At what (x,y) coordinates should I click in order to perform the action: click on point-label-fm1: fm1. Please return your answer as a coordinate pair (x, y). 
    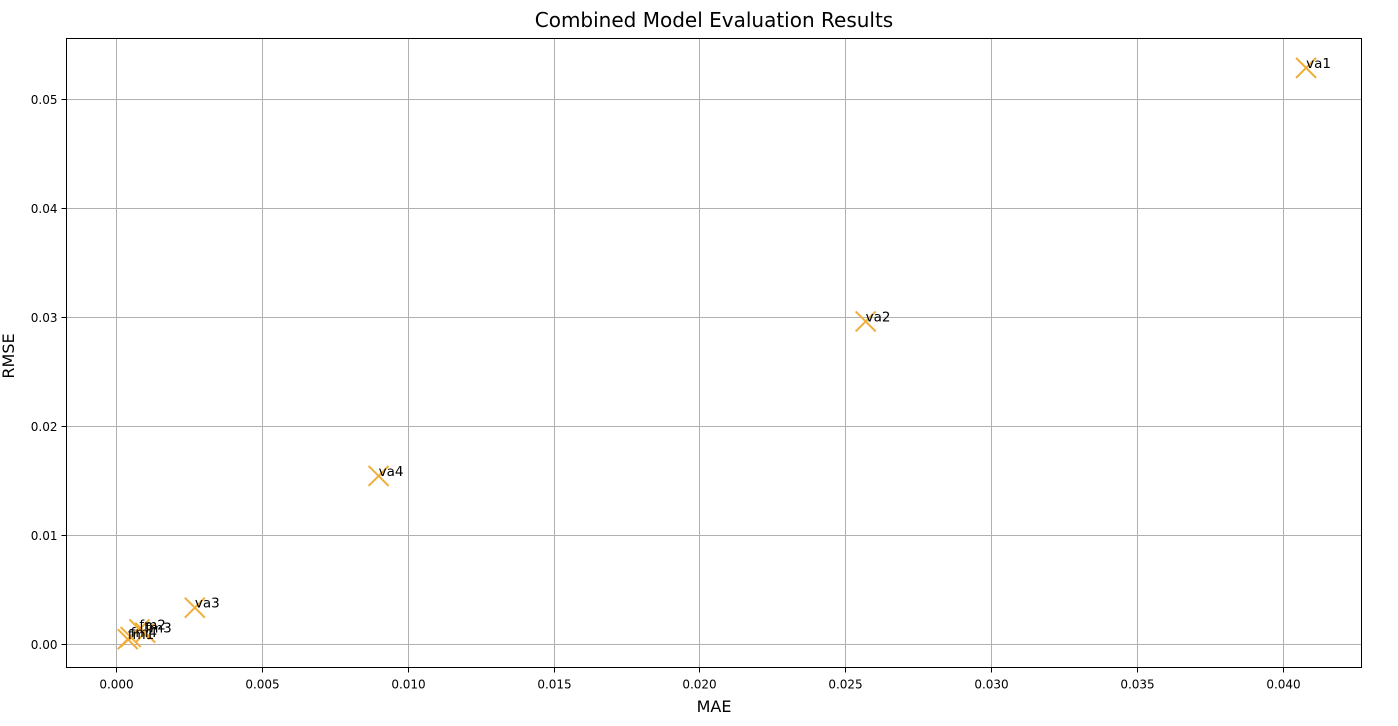
    Looking at the image, I should click on (141, 635).